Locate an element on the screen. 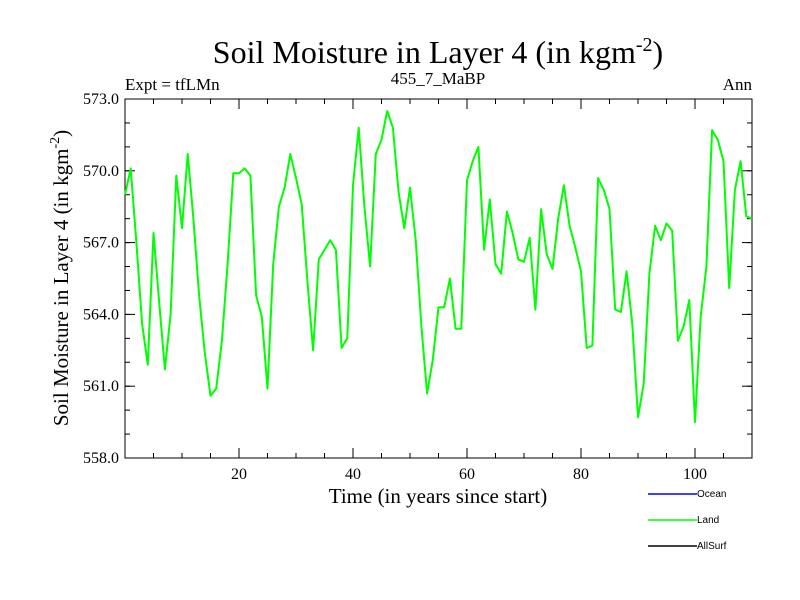 Image resolution: width=800 pixels, height=600 pixels. legend-label-ocean: Ocean is located at coordinates (711, 494).